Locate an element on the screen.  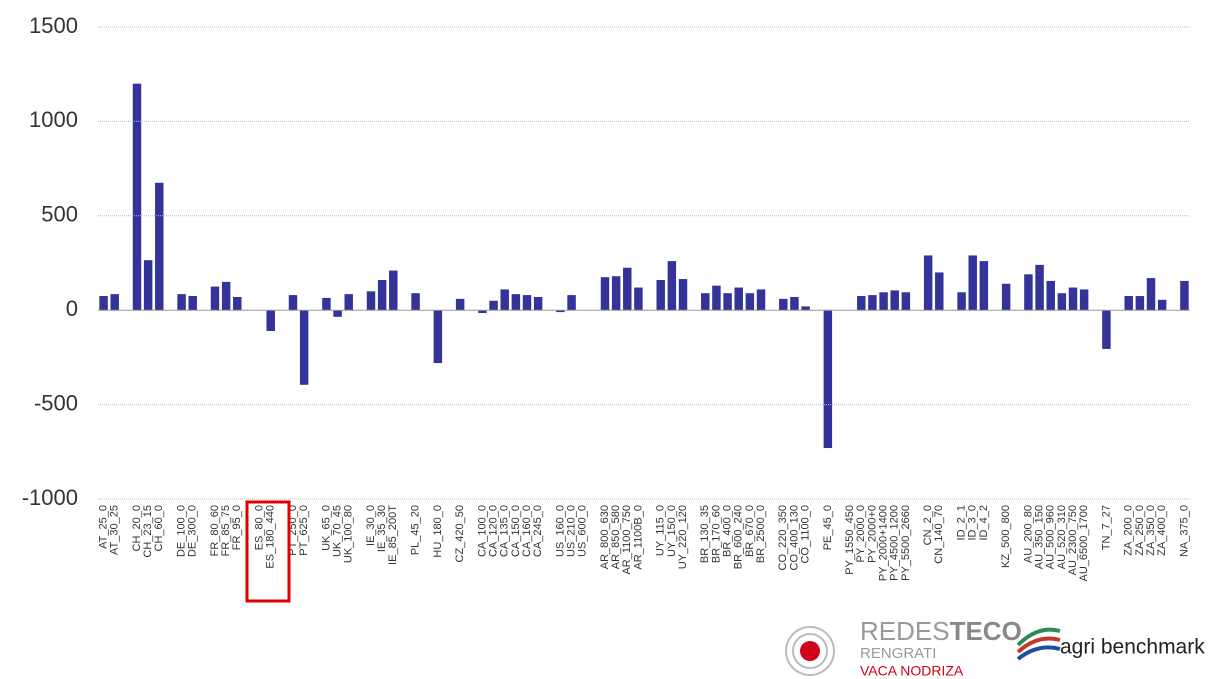
y-tick-label: 500 is located at coordinates (59, 214).